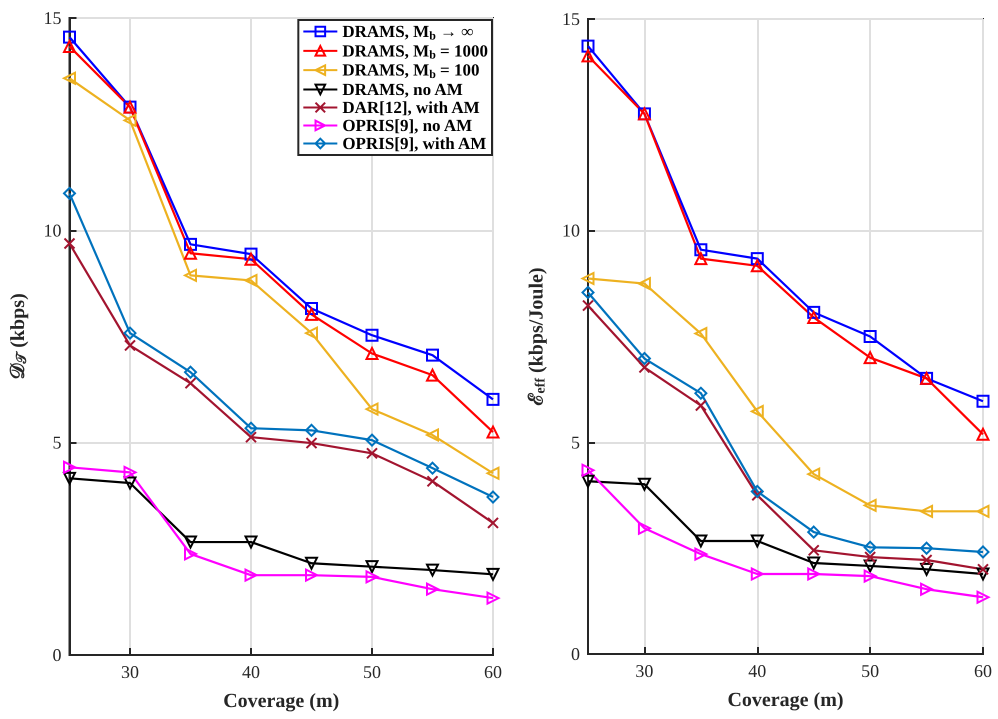  I want to click on legend-label: OPRIS[9], with AM, so click(414, 143).